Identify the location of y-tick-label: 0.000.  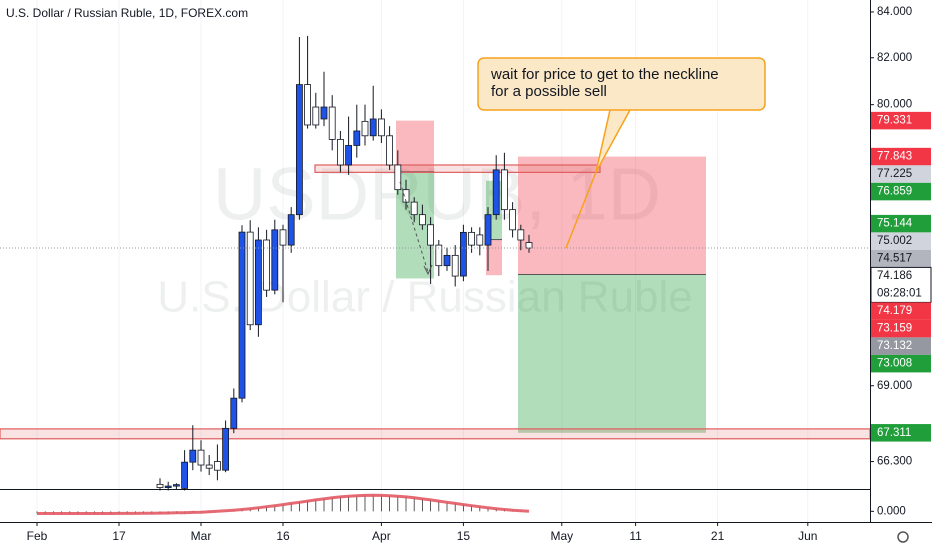
(891, 511).